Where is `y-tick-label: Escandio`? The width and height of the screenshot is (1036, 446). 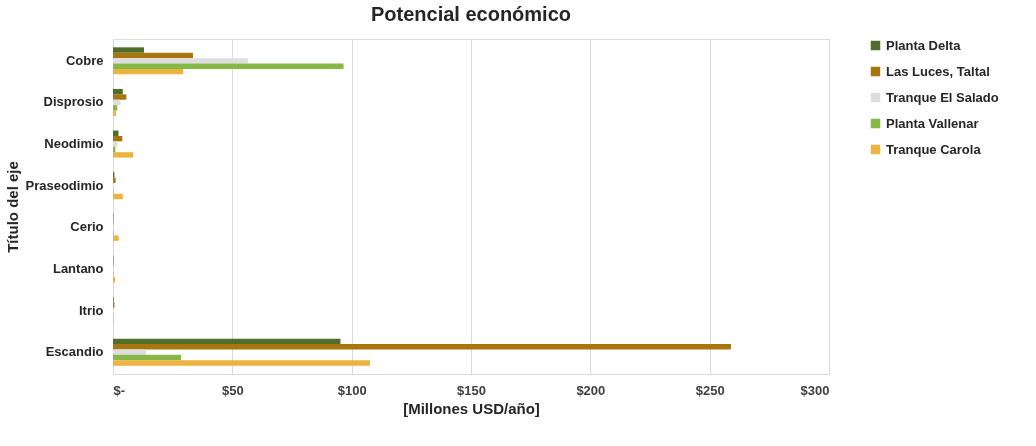
y-tick-label: Escandio is located at coordinates (74, 352).